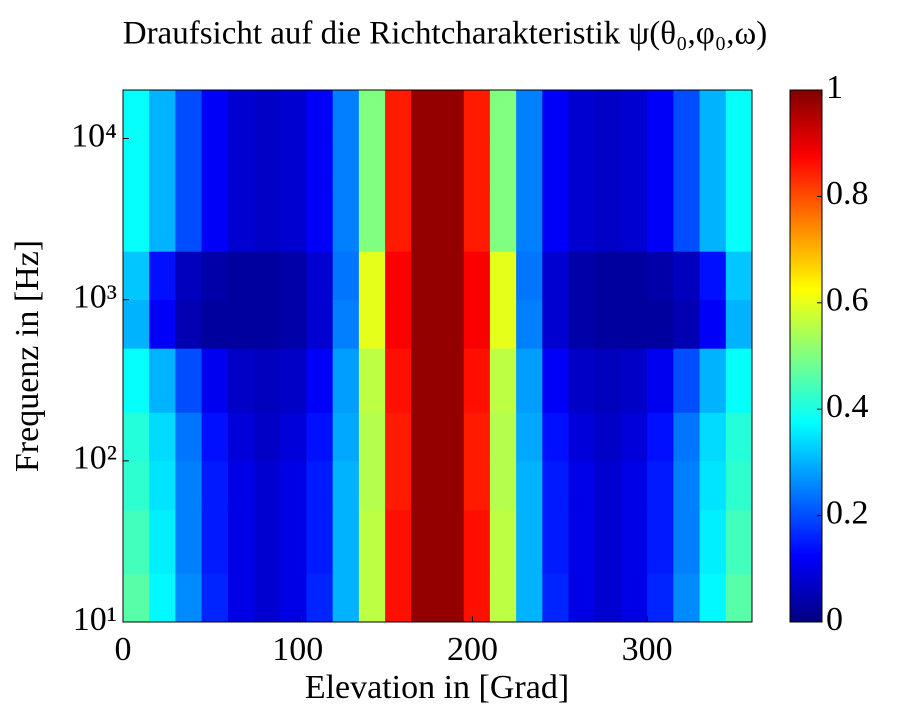  Describe the element at coordinates (94, 135) in the screenshot. I see `y-tick-label: 10⁴` at that location.